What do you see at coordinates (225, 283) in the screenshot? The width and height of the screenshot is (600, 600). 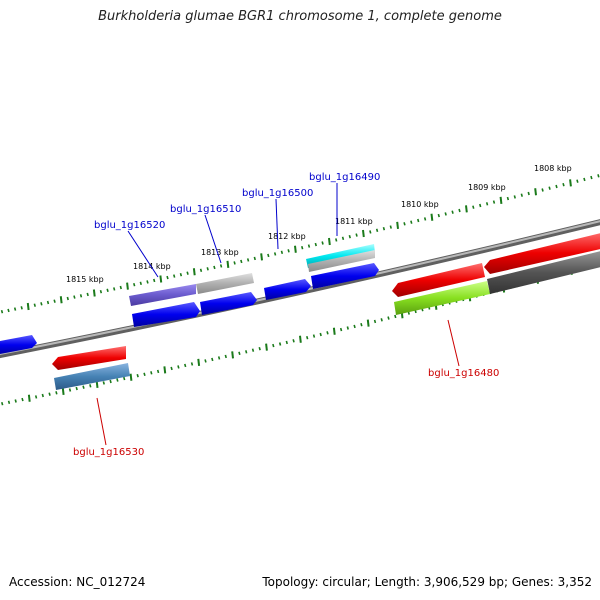 I see `gene-bglu-1g16510-gray` at bounding box center [225, 283].